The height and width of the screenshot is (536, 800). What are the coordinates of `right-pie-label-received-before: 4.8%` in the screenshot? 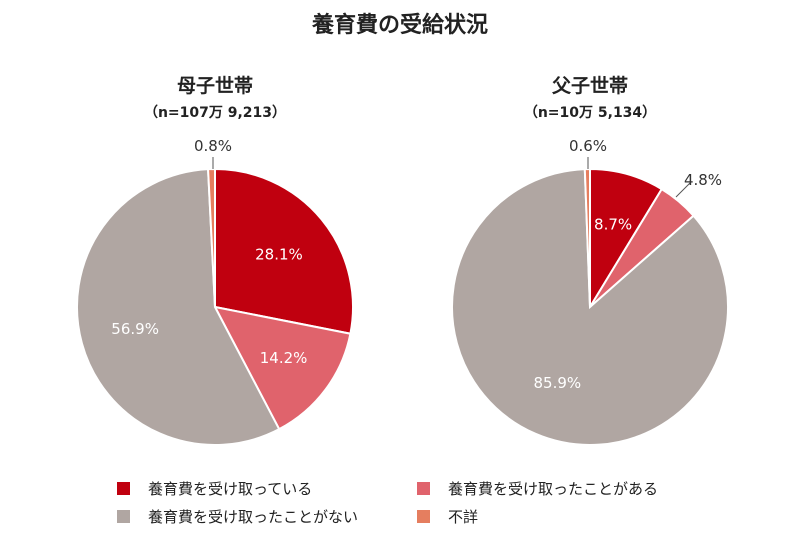 It's located at (703, 180).